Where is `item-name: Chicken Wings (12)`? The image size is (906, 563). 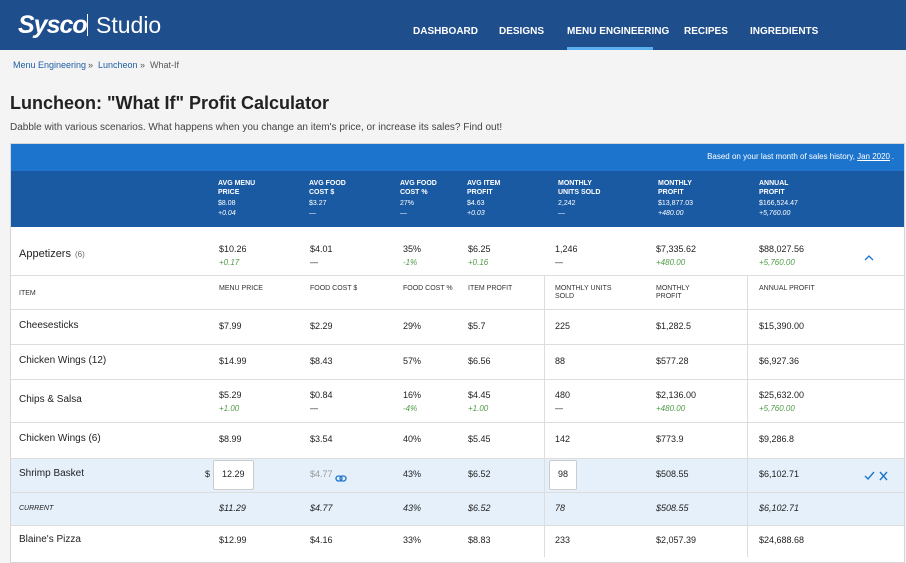 item-name: Chicken Wings (12) is located at coordinates (63, 360).